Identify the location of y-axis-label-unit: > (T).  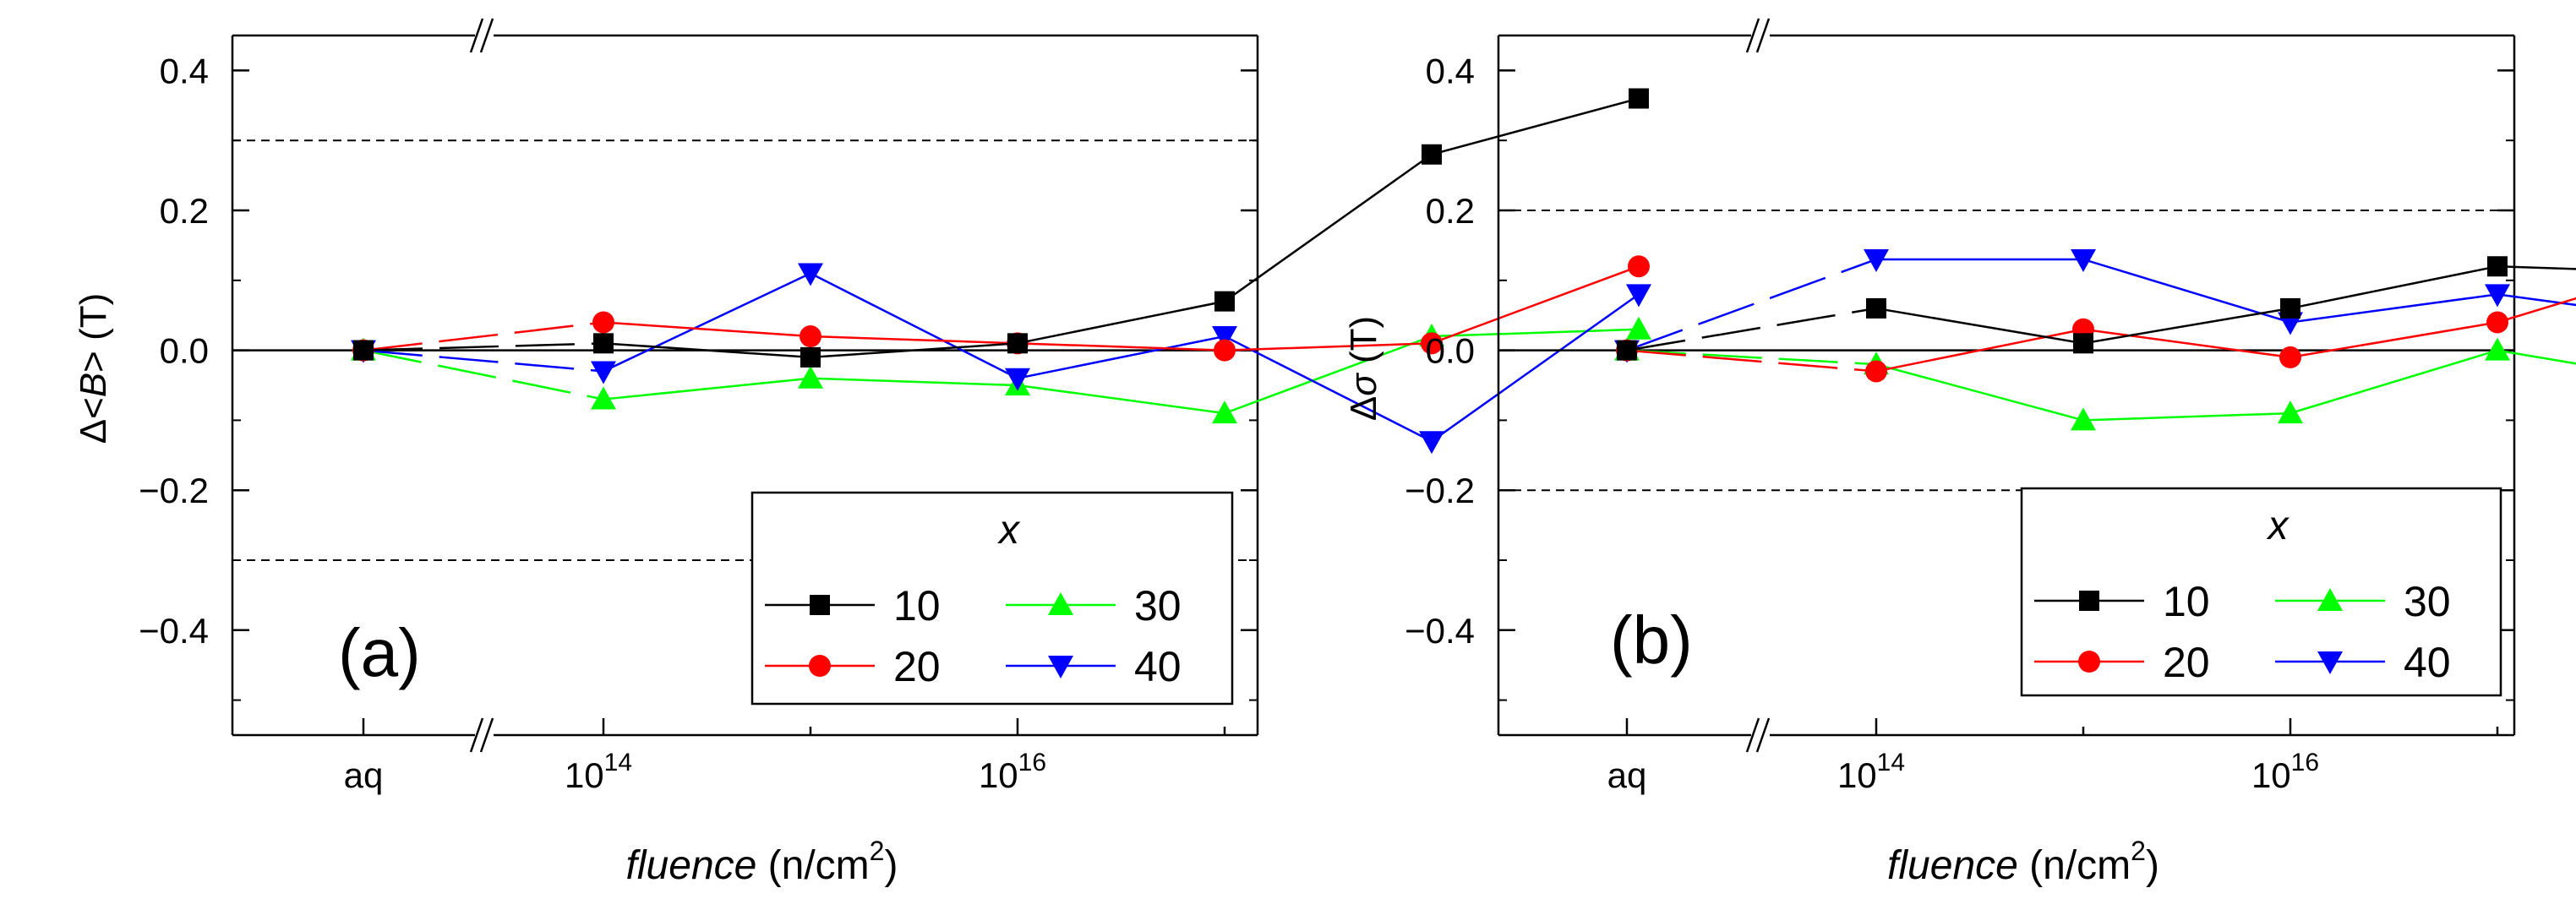
(93, 333).